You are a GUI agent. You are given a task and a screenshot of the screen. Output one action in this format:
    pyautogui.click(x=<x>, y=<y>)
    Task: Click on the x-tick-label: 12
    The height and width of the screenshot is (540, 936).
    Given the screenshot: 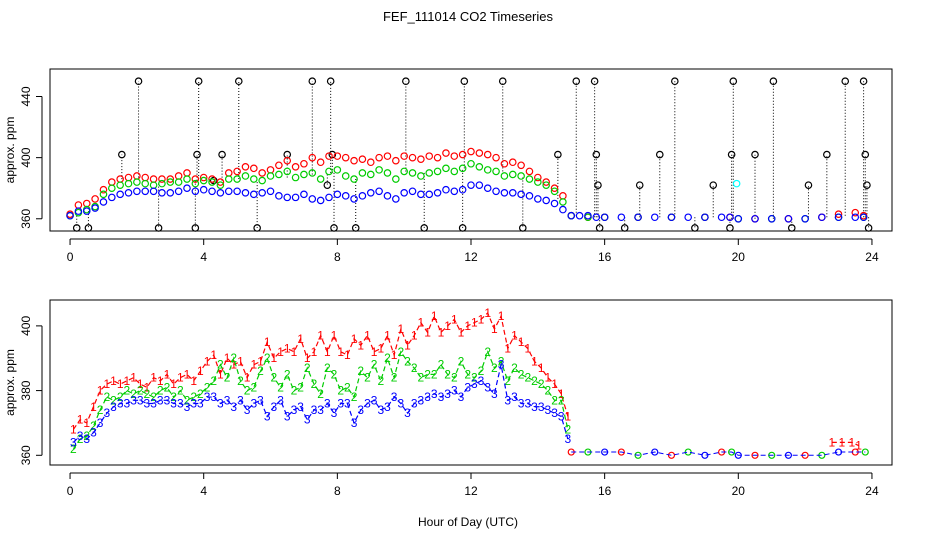 What is the action you would take?
    pyautogui.click(x=471, y=491)
    